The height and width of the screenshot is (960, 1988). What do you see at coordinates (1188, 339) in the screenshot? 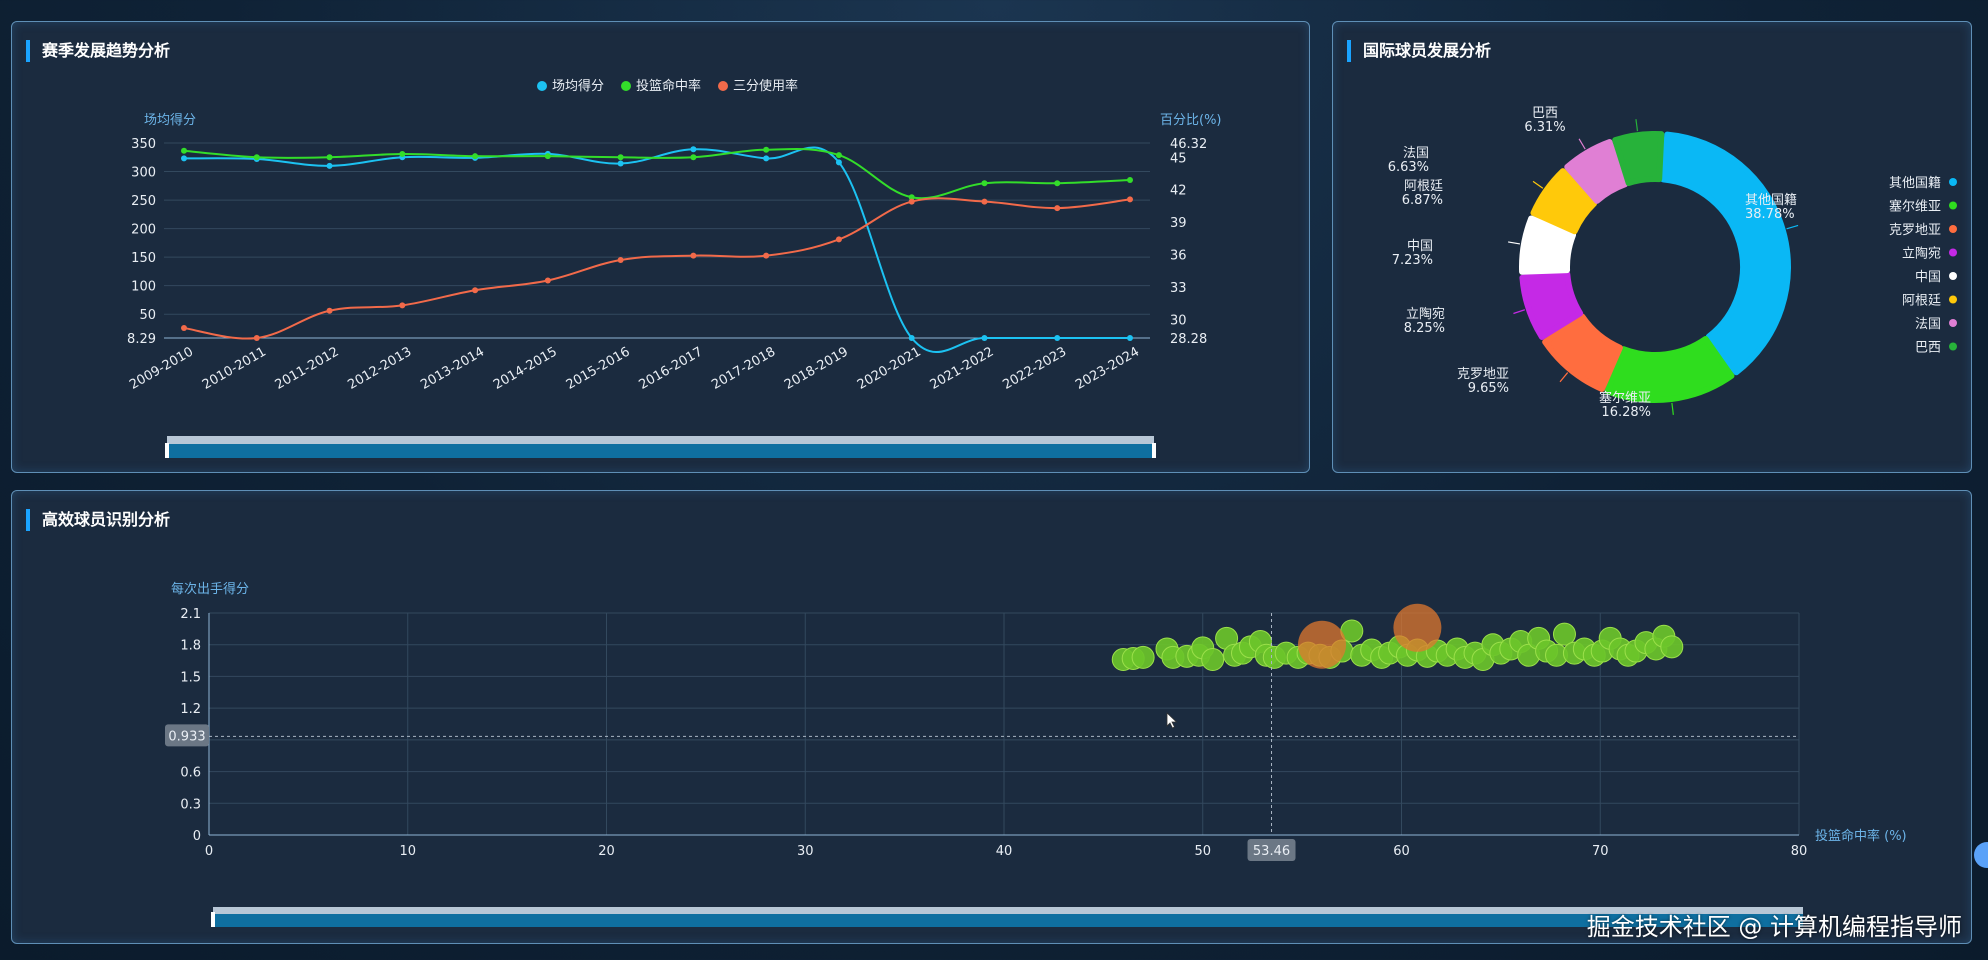
I see `trend-right-tick: 28.28` at bounding box center [1188, 339].